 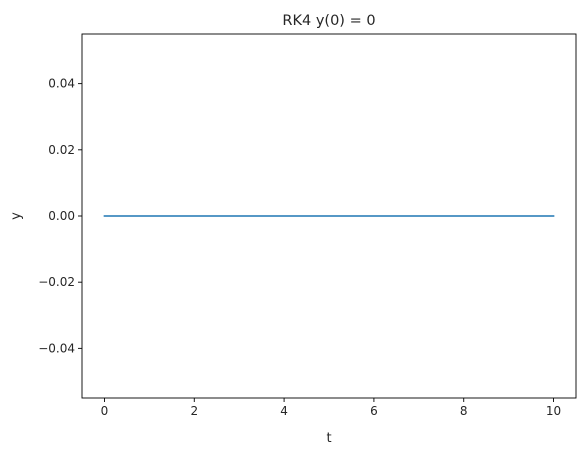 I want to click on y-tick-label: 0.00, so click(x=61, y=216).